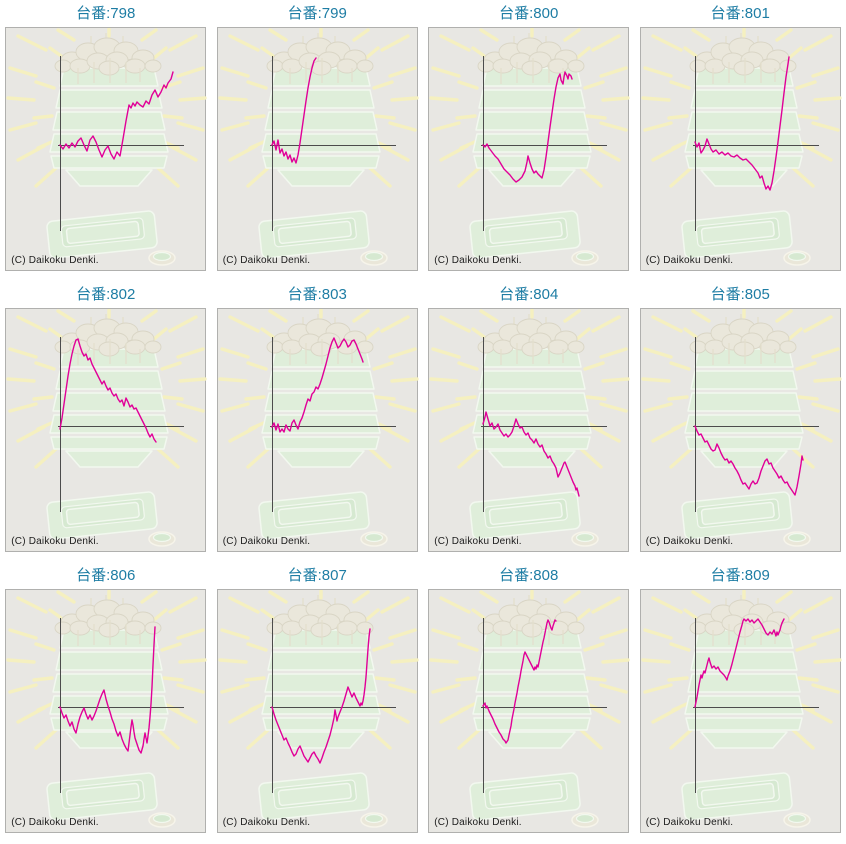  I want to click on machine-title-link: 台番:808, so click(529, 575).